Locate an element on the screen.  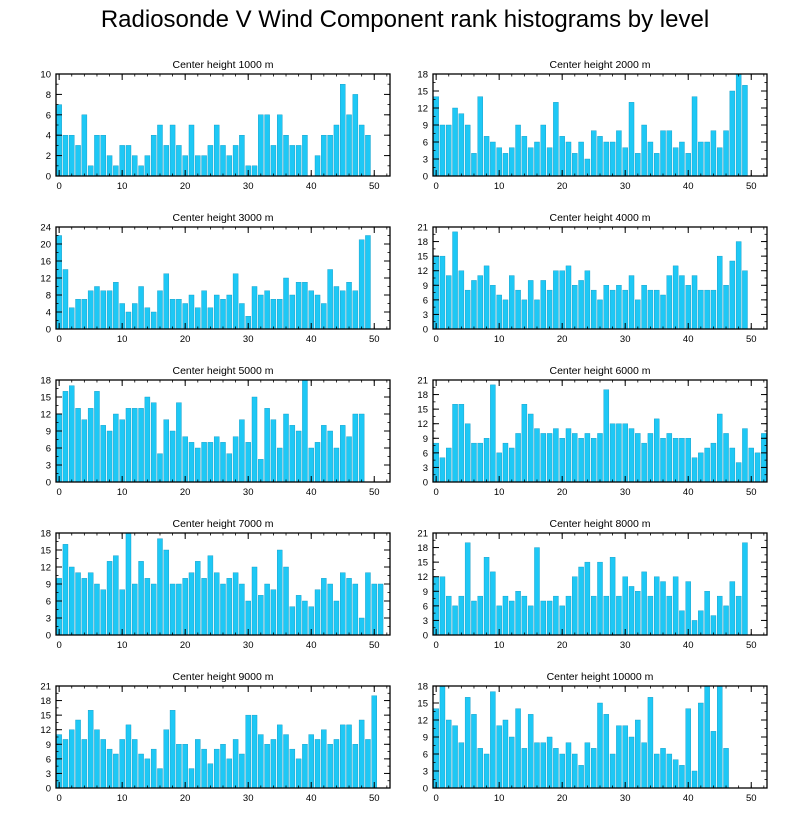
panel-title: Center height 2000 m is located at coordinates (600, 65).